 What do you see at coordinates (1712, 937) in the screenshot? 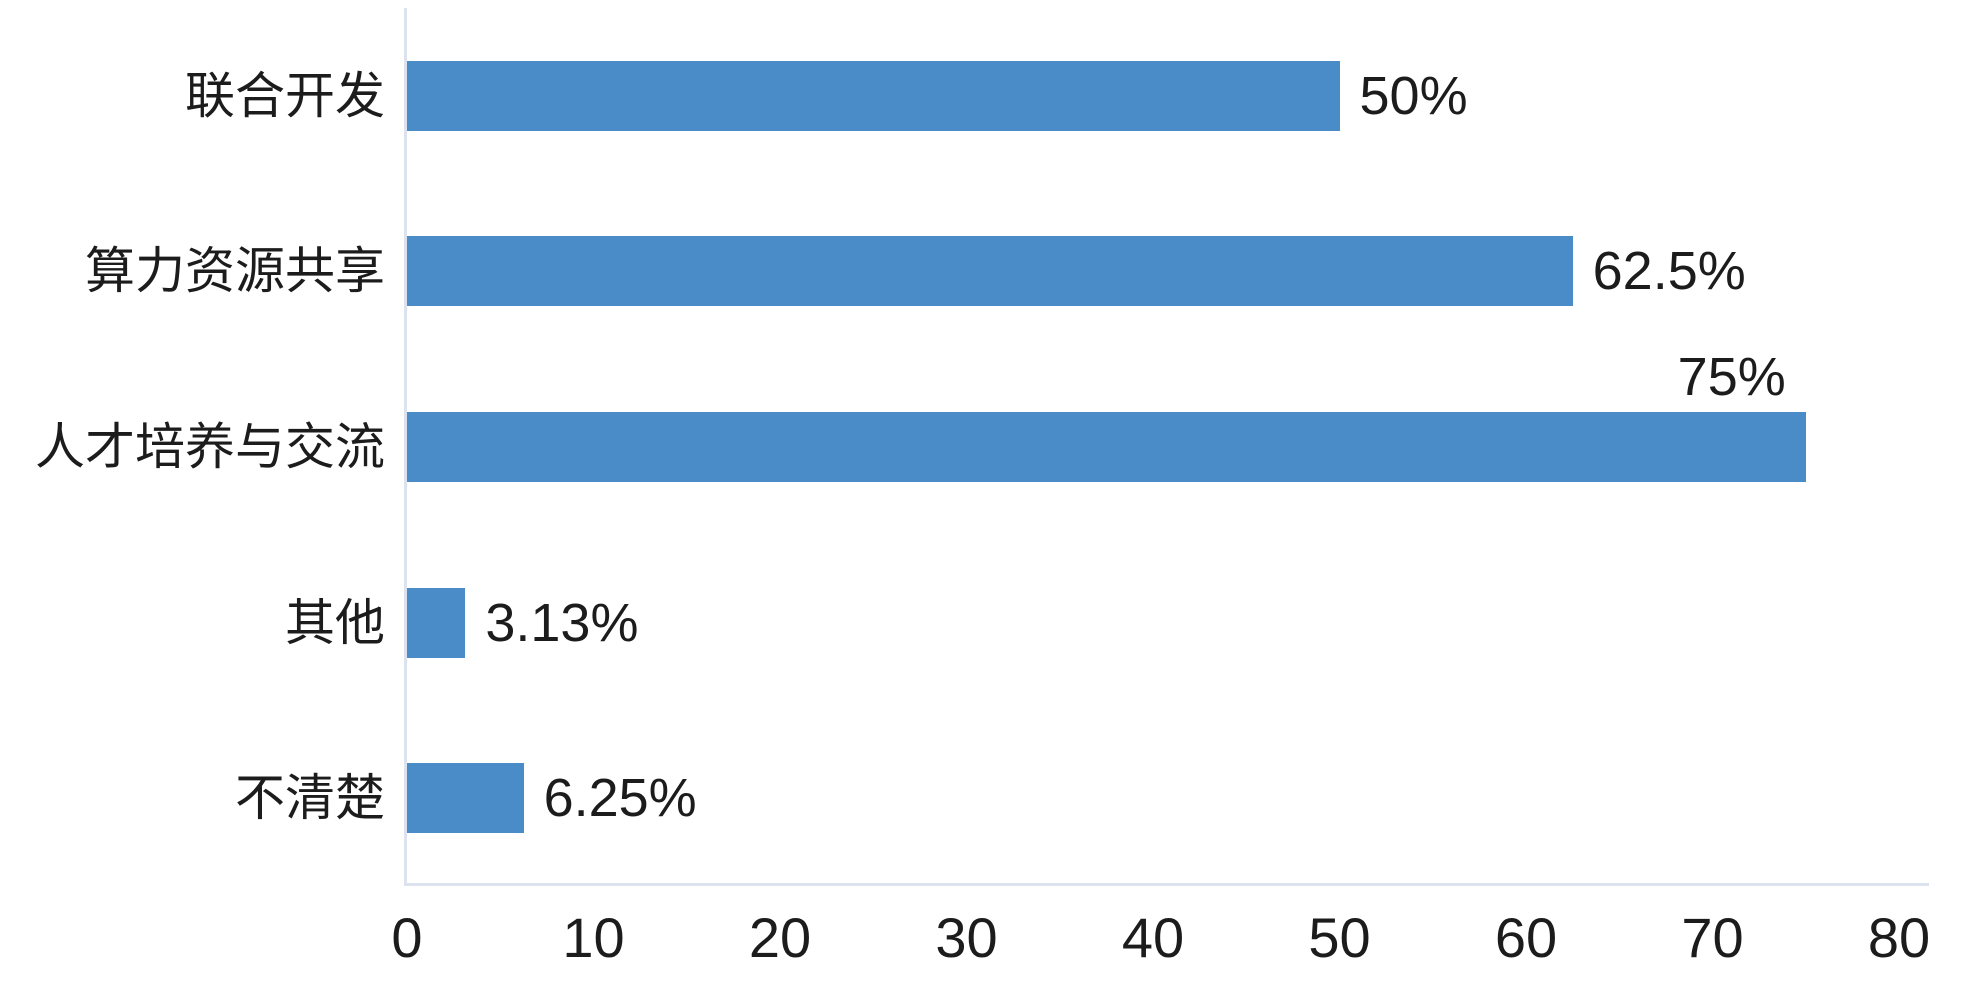
I see `x-tick-label: 70` at bounding box center [1712, 937].